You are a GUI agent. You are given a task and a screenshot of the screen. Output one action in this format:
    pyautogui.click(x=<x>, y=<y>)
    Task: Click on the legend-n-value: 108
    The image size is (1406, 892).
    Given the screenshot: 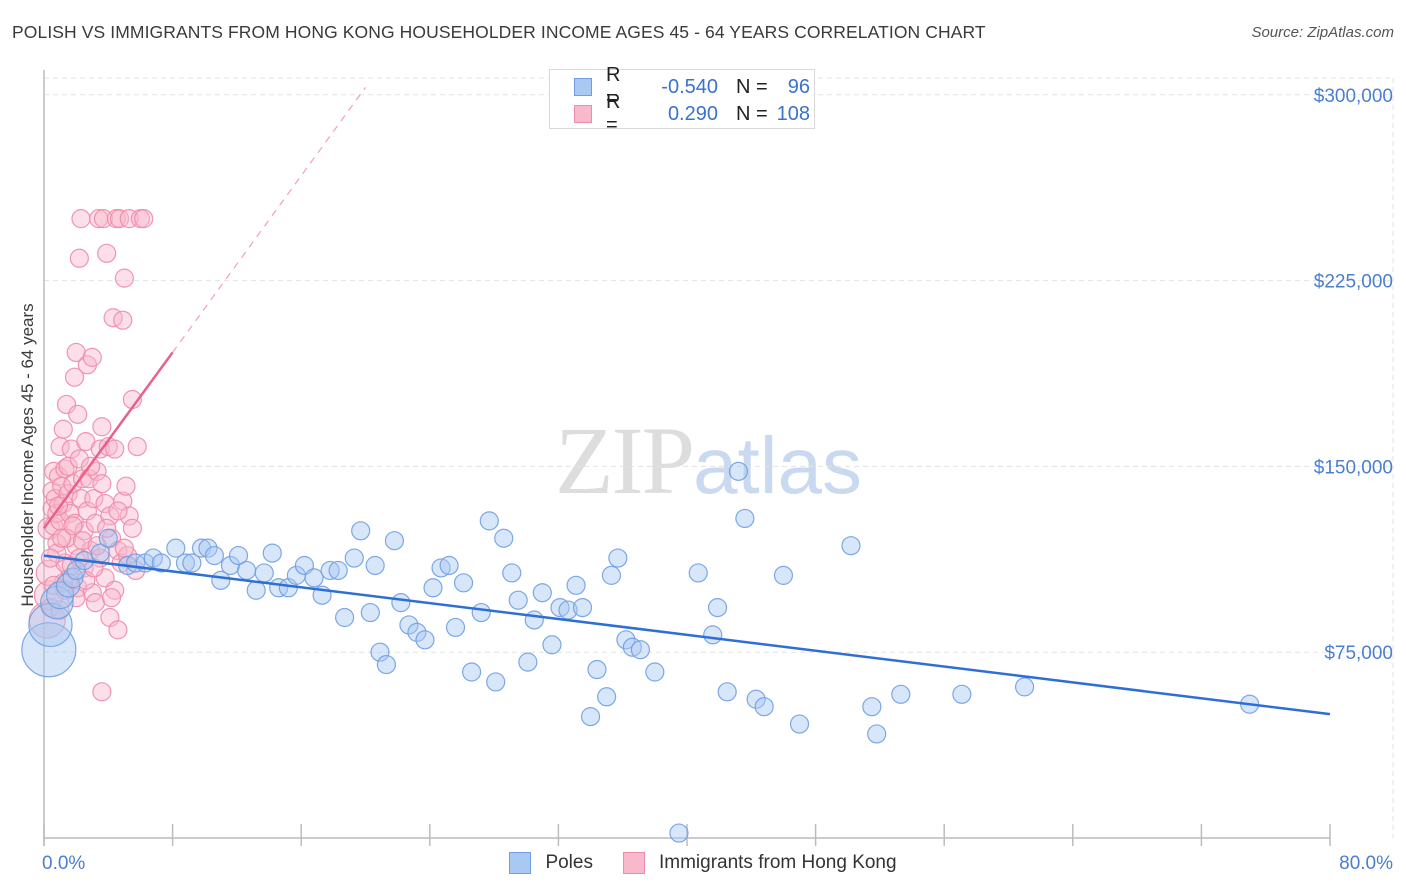 What is the action you would take?
    pyautogui.click(x=793, y=113)
    